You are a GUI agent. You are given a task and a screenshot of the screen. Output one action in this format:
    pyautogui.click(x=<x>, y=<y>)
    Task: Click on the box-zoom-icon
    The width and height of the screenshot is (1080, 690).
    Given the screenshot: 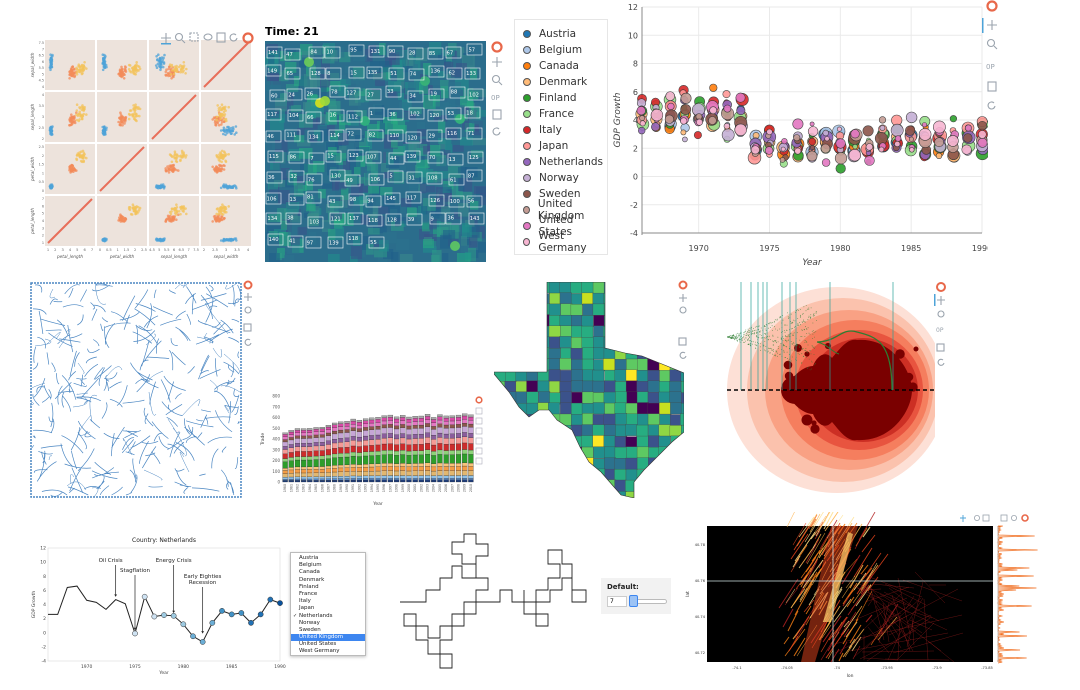 What is the action you would take?
    pyautogui.click(x=194, y=37)
    